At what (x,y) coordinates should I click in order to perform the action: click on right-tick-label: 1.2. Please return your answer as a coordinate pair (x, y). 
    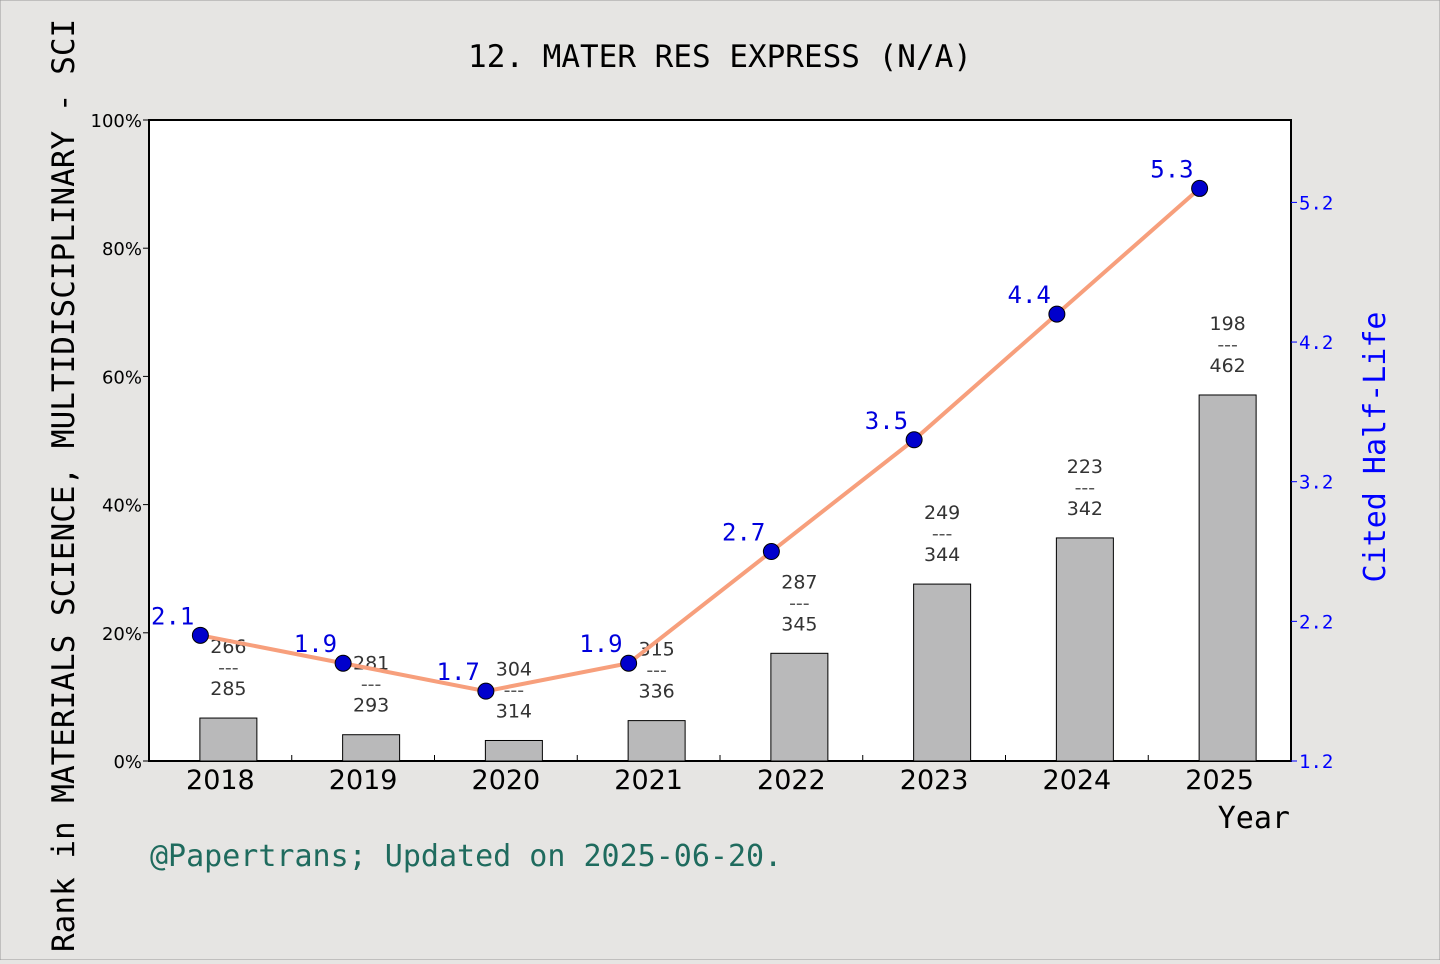
    Looking at the image, I should click on (1316, 762).